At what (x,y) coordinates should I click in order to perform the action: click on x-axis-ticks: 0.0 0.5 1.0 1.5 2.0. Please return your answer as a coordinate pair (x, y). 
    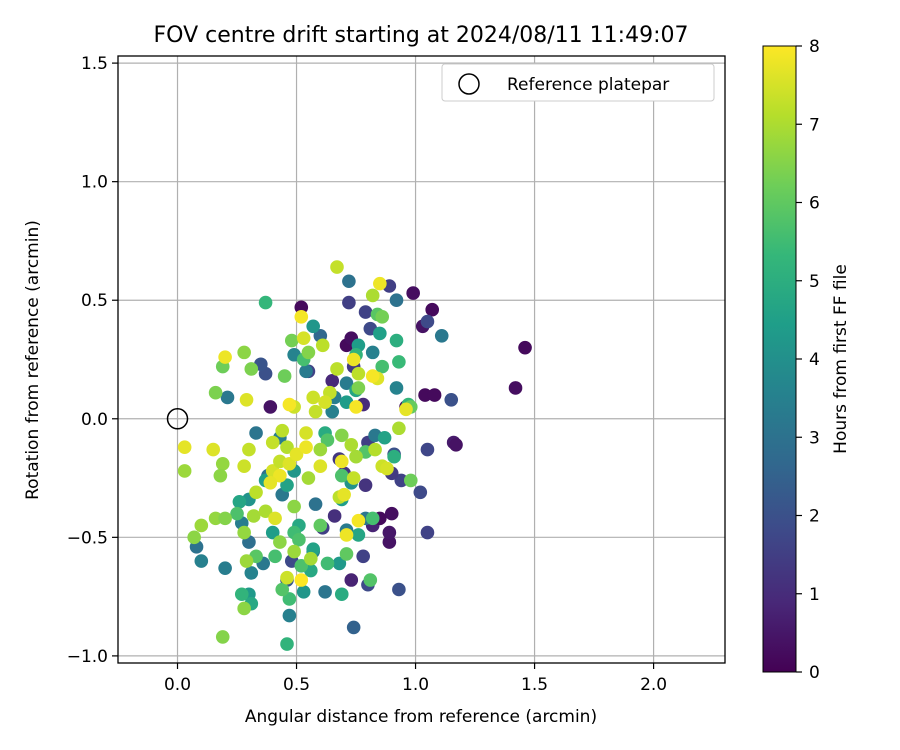
    Looking at the image, I should click on (415, 679).